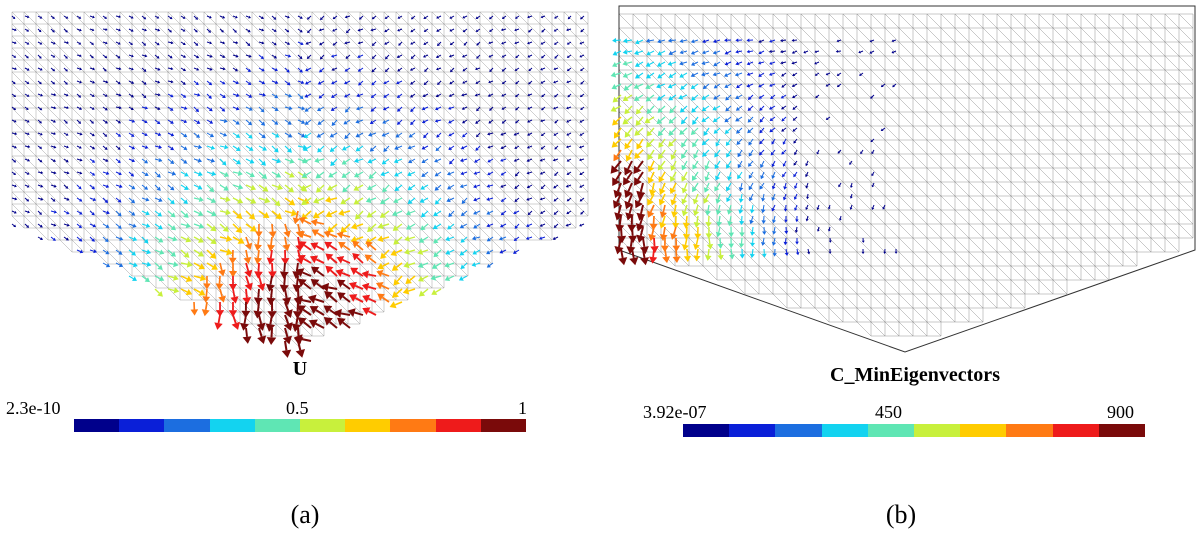  What do you see at coordinates (300, 369) in the screenshot?
I see `field-title: U` at bounding box center [300, 369].